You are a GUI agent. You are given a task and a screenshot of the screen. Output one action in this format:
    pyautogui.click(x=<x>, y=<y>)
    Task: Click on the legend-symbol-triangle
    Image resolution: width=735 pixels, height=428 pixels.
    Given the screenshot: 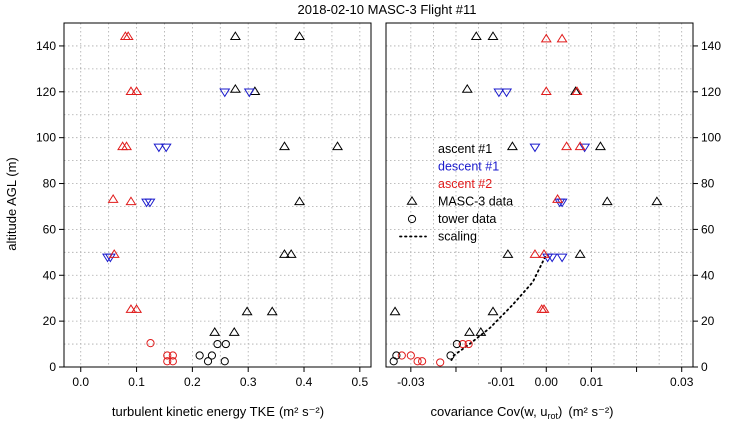 What is the action you would take?
    pyautogui.click(x=412, y=200)
    